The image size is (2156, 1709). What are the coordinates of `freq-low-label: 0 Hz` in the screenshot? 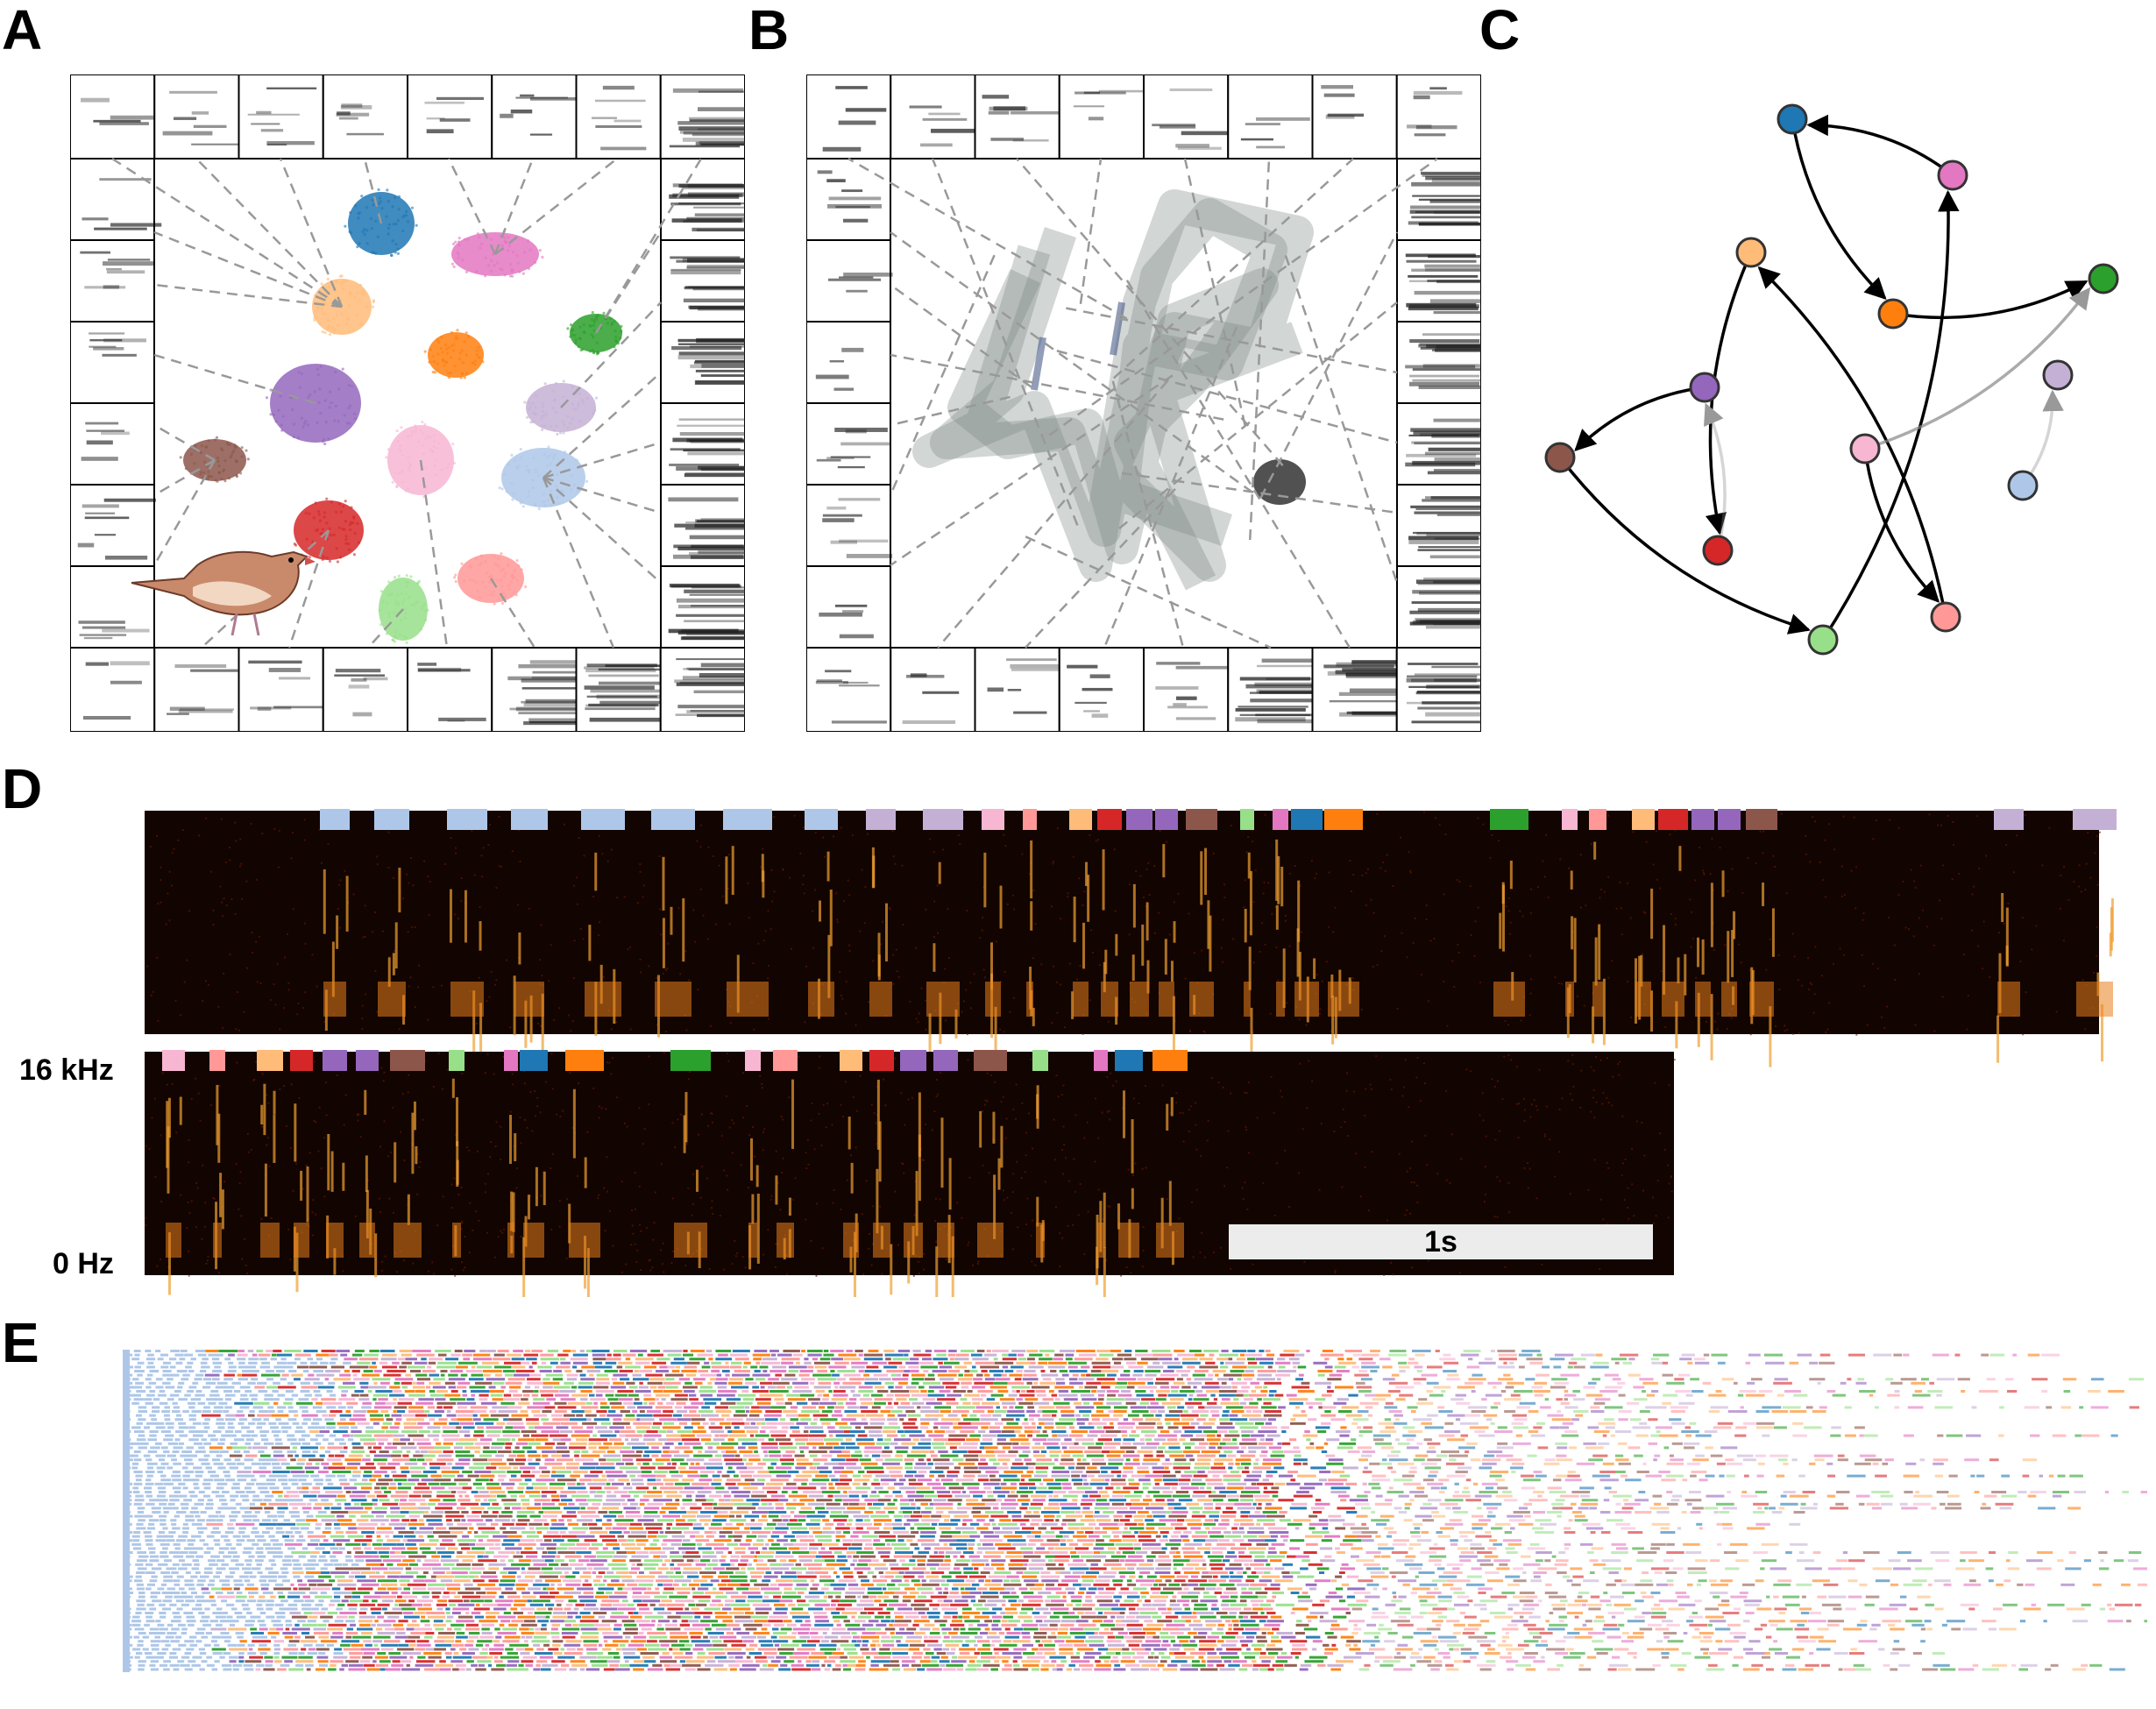 It's located at (83, 1263).